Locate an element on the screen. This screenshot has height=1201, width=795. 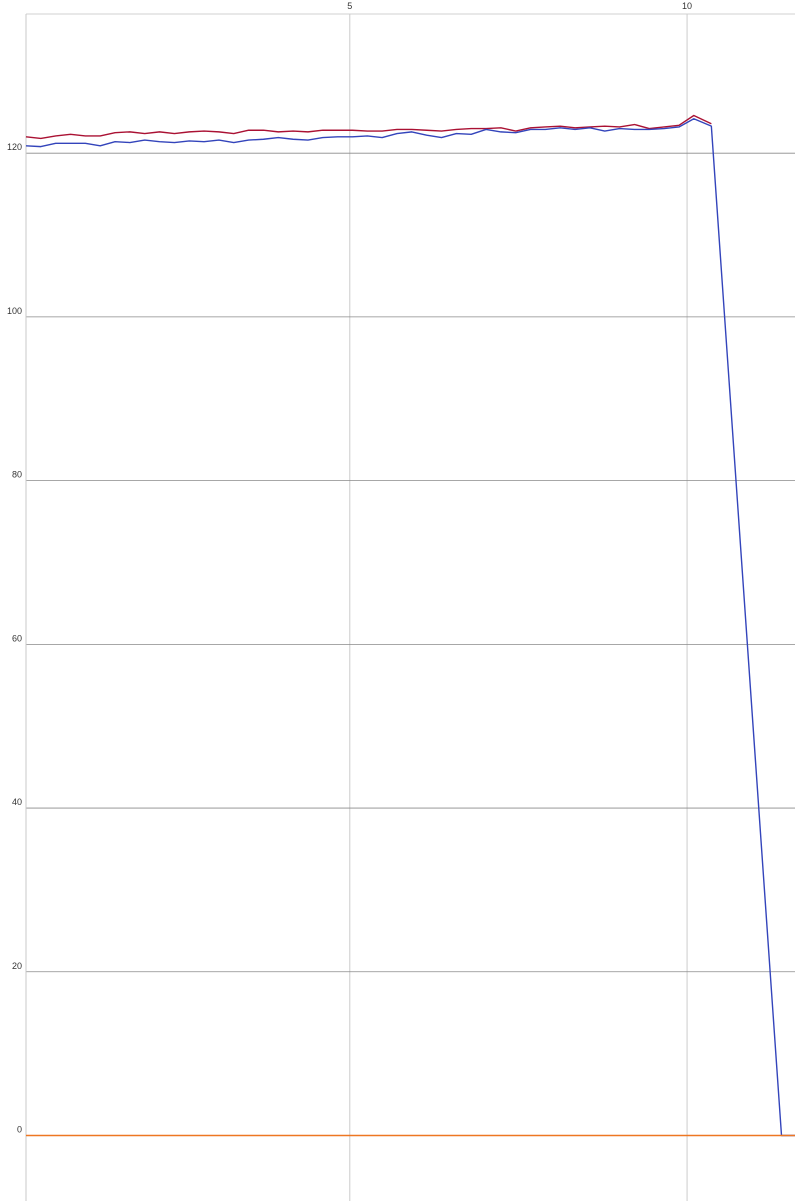
y-tick-label: 20 is located at coordinates (17, 966).